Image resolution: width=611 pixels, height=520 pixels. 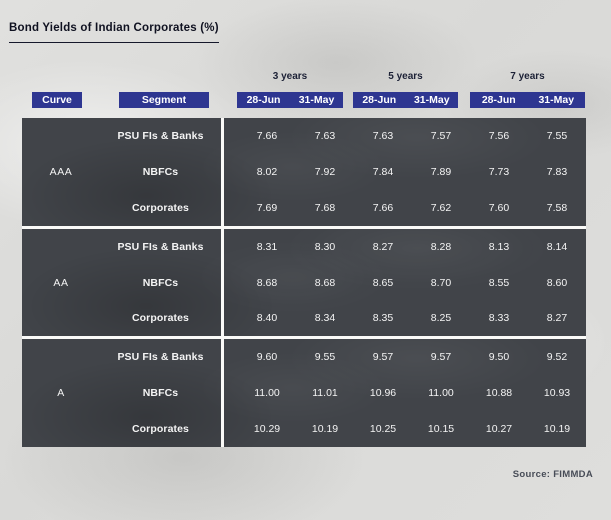 I want to click on yield-value: 8.14, so click(x=557, y=246).